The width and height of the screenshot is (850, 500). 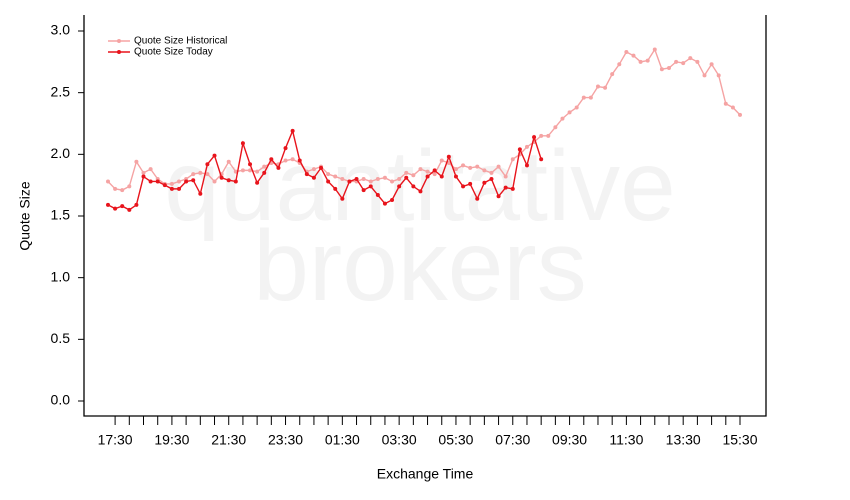 I want to click on y-tick-label: 1.5, so click(x=61, y=215).